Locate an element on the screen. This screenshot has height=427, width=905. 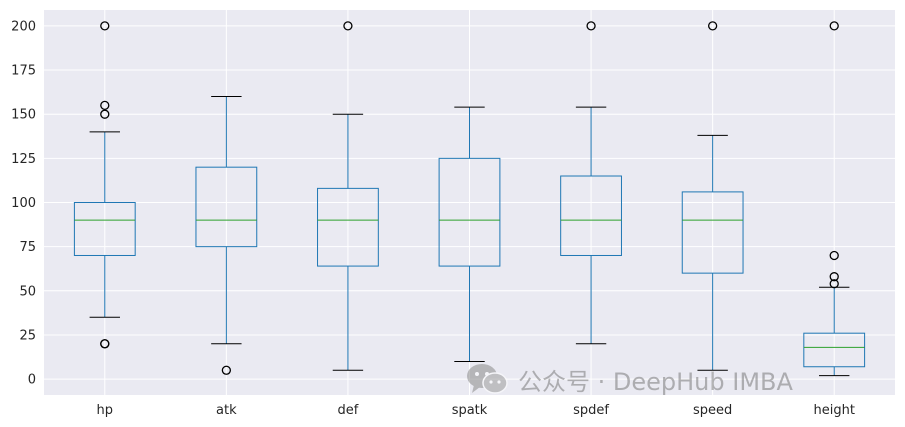
box-height is located at coordinates (834, 199).